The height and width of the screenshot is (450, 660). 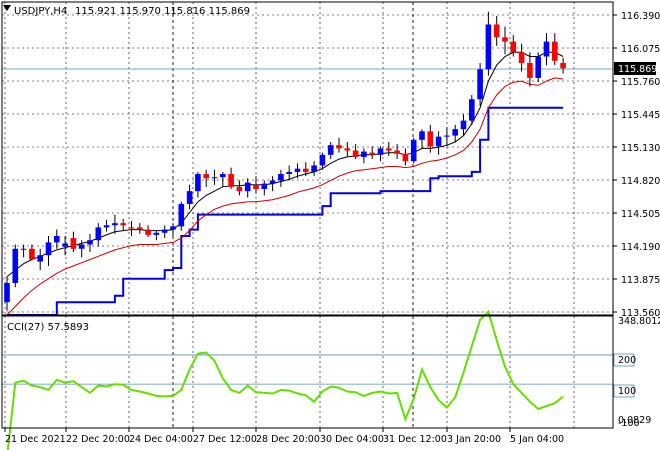 What do you see at coordinates (415, 439) in the screenshot?
I see `x-tick-label: 31 Dec 12:00` at bounding box center [415, 439].